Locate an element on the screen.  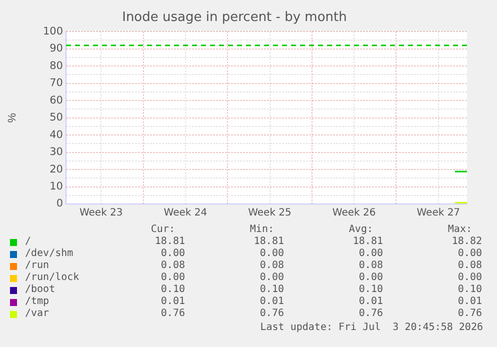
text: Avg: is located at coordinates (361, 230).